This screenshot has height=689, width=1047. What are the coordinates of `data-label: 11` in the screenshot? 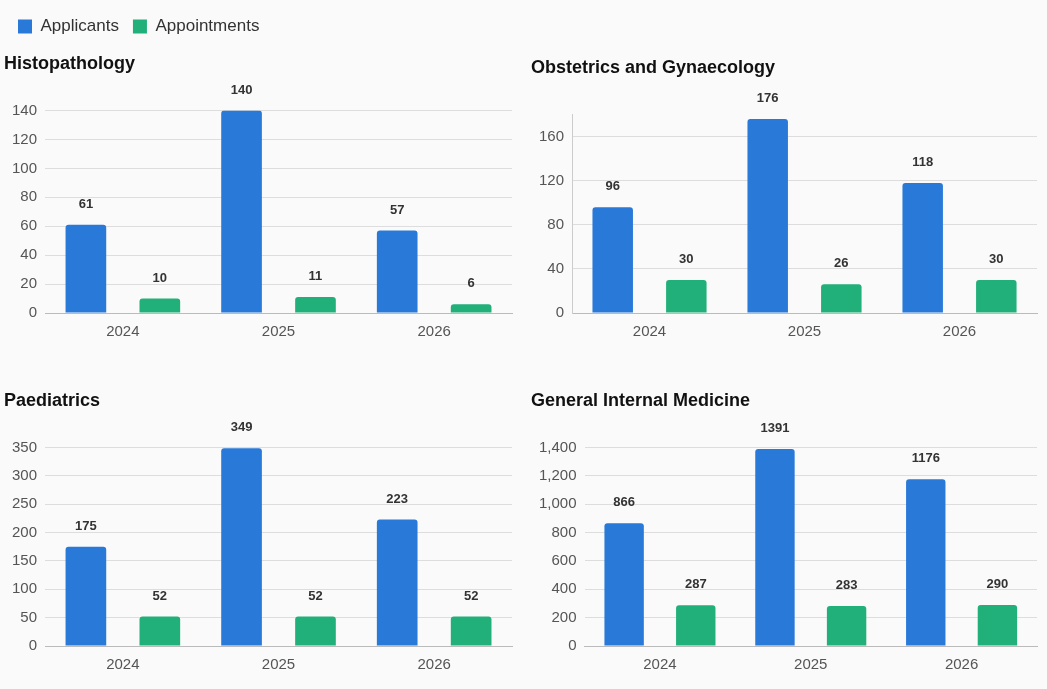 It's located at (315, 276).